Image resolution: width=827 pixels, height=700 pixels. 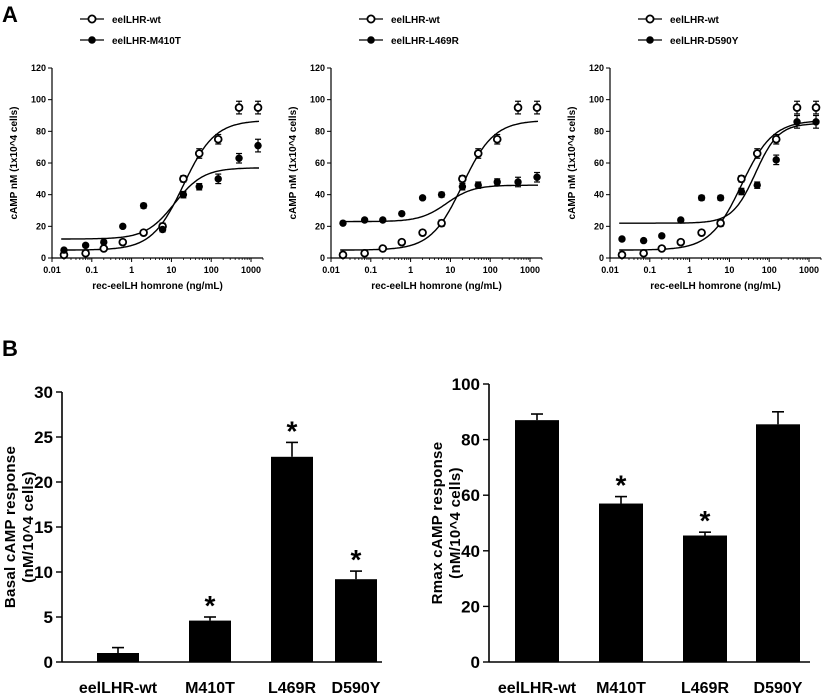 What do you see at coordinates (356, 688) in the screenshot?
I see `category-label: D590Y` at bounding box center [356, 688].